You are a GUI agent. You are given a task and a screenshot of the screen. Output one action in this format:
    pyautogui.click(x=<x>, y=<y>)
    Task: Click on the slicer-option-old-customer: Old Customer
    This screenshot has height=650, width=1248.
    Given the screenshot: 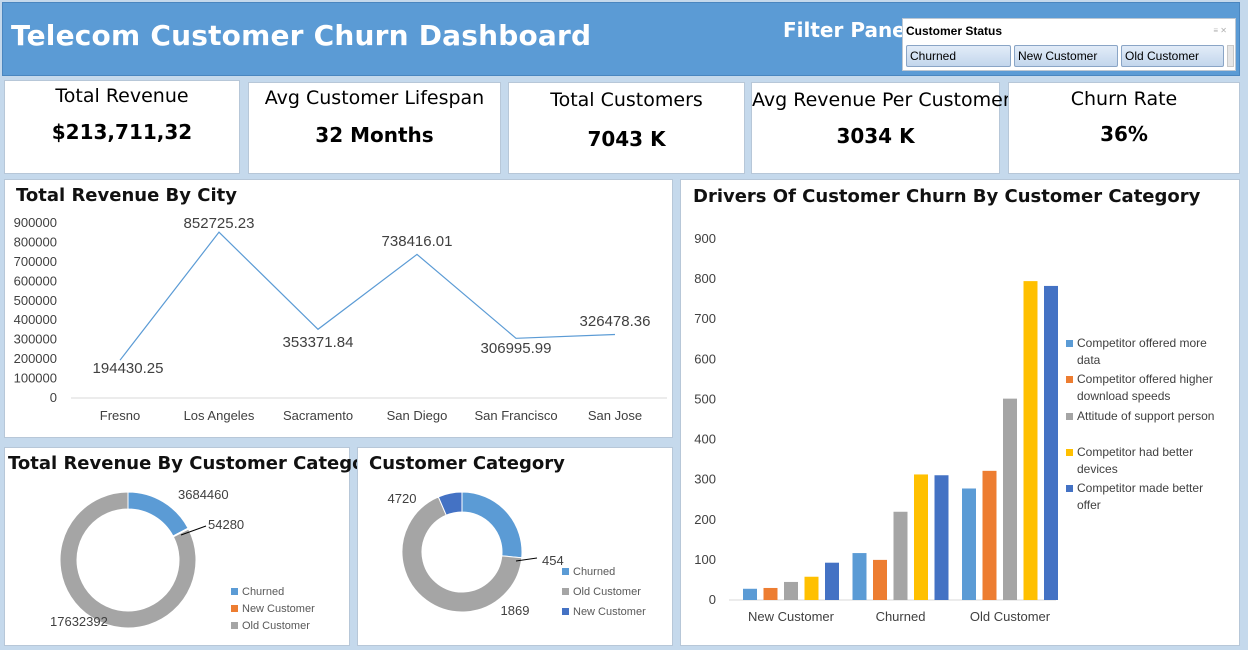 What is the action you would take?
    pyautogui.click(x=1172, y=56)
    